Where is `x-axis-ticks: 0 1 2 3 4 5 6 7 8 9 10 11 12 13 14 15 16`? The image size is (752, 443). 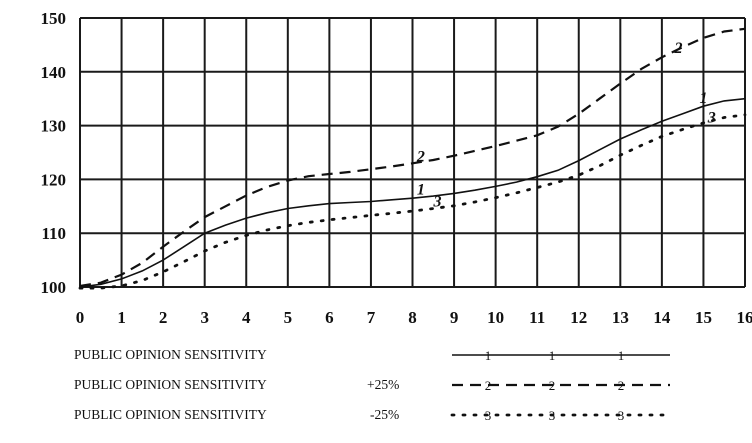 x-axis-ticks: 0 1 2 3 4 5 6 7 8 9 10 11 12 13 14 15 16 is located at coordinates (414, 317).